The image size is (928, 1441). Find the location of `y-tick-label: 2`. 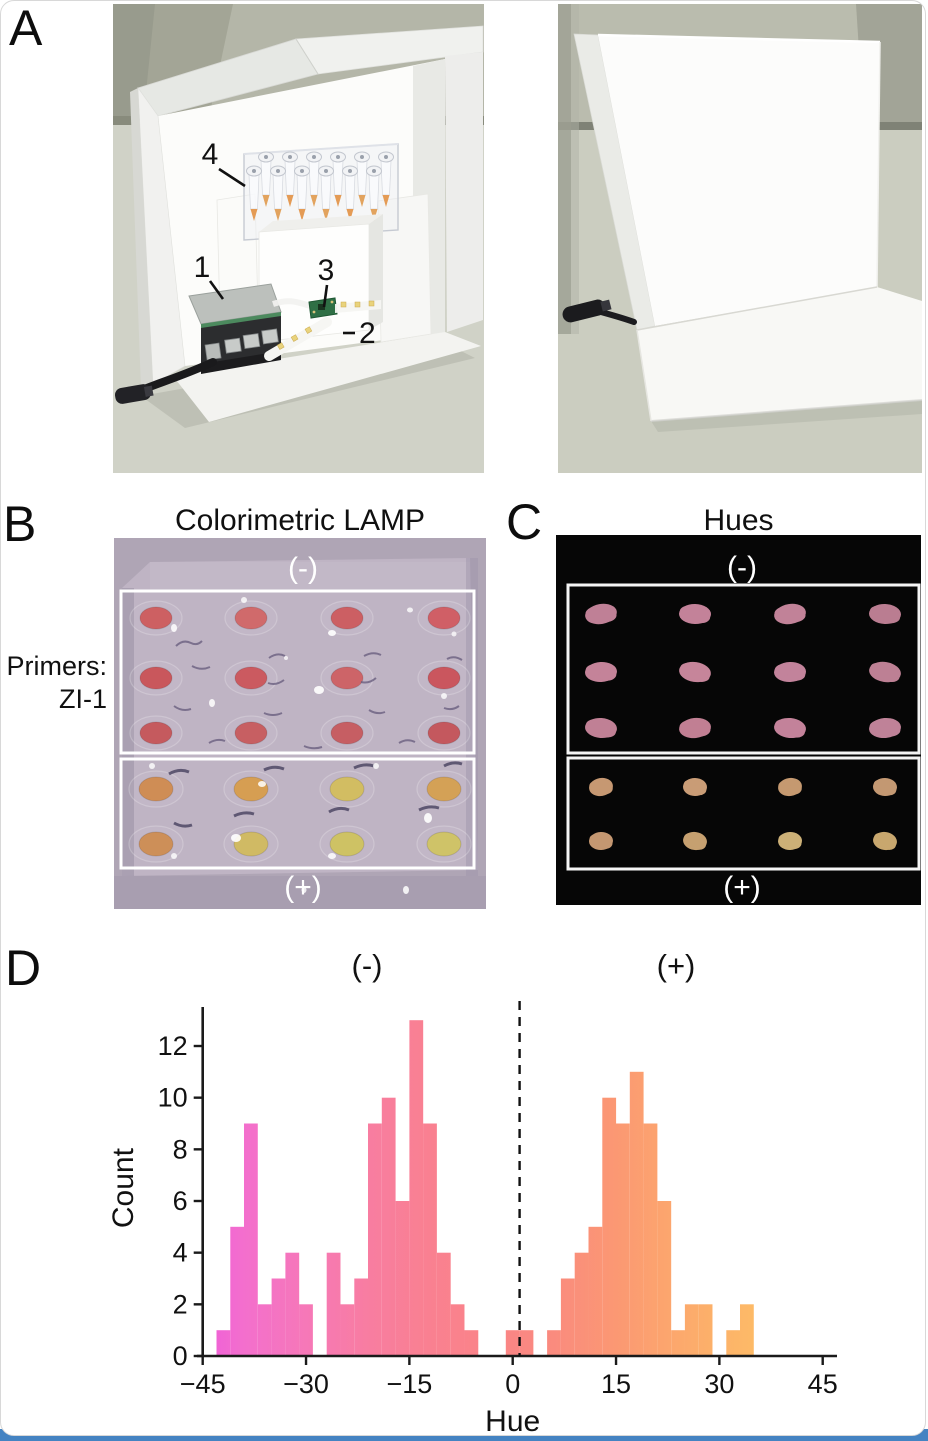

y-tick-label: 2 is located at coordinates (180, 1304).